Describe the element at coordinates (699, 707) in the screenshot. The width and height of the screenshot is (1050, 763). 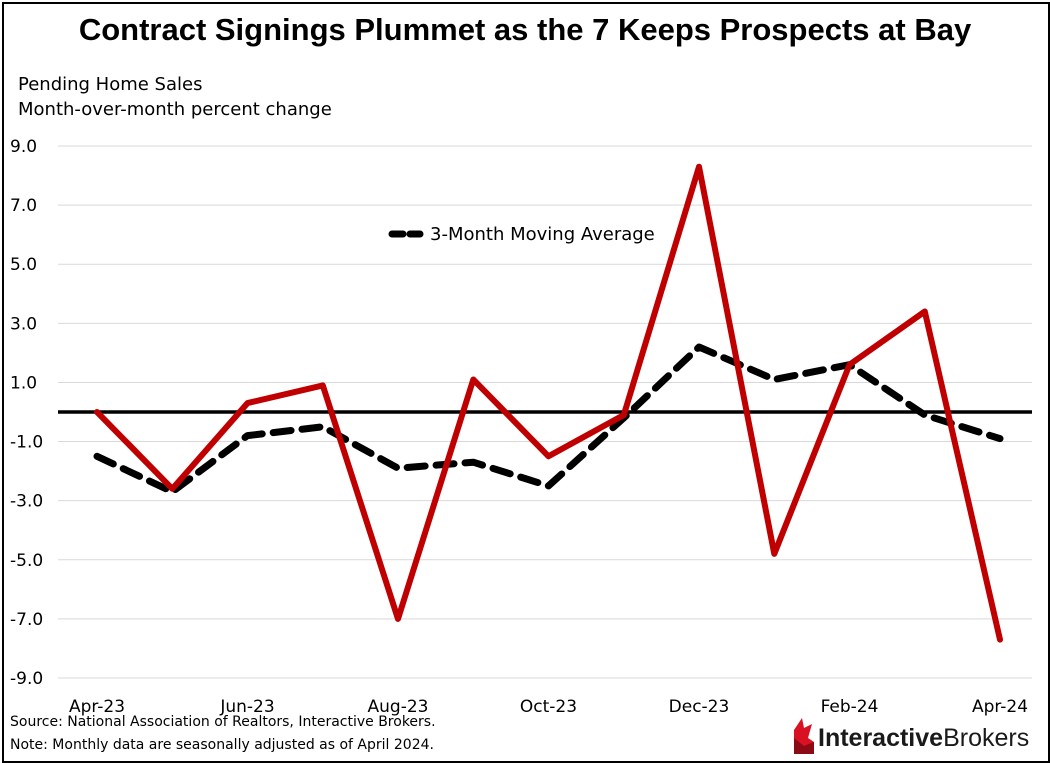
I see `x-tick-label: Dec-23` at that location.